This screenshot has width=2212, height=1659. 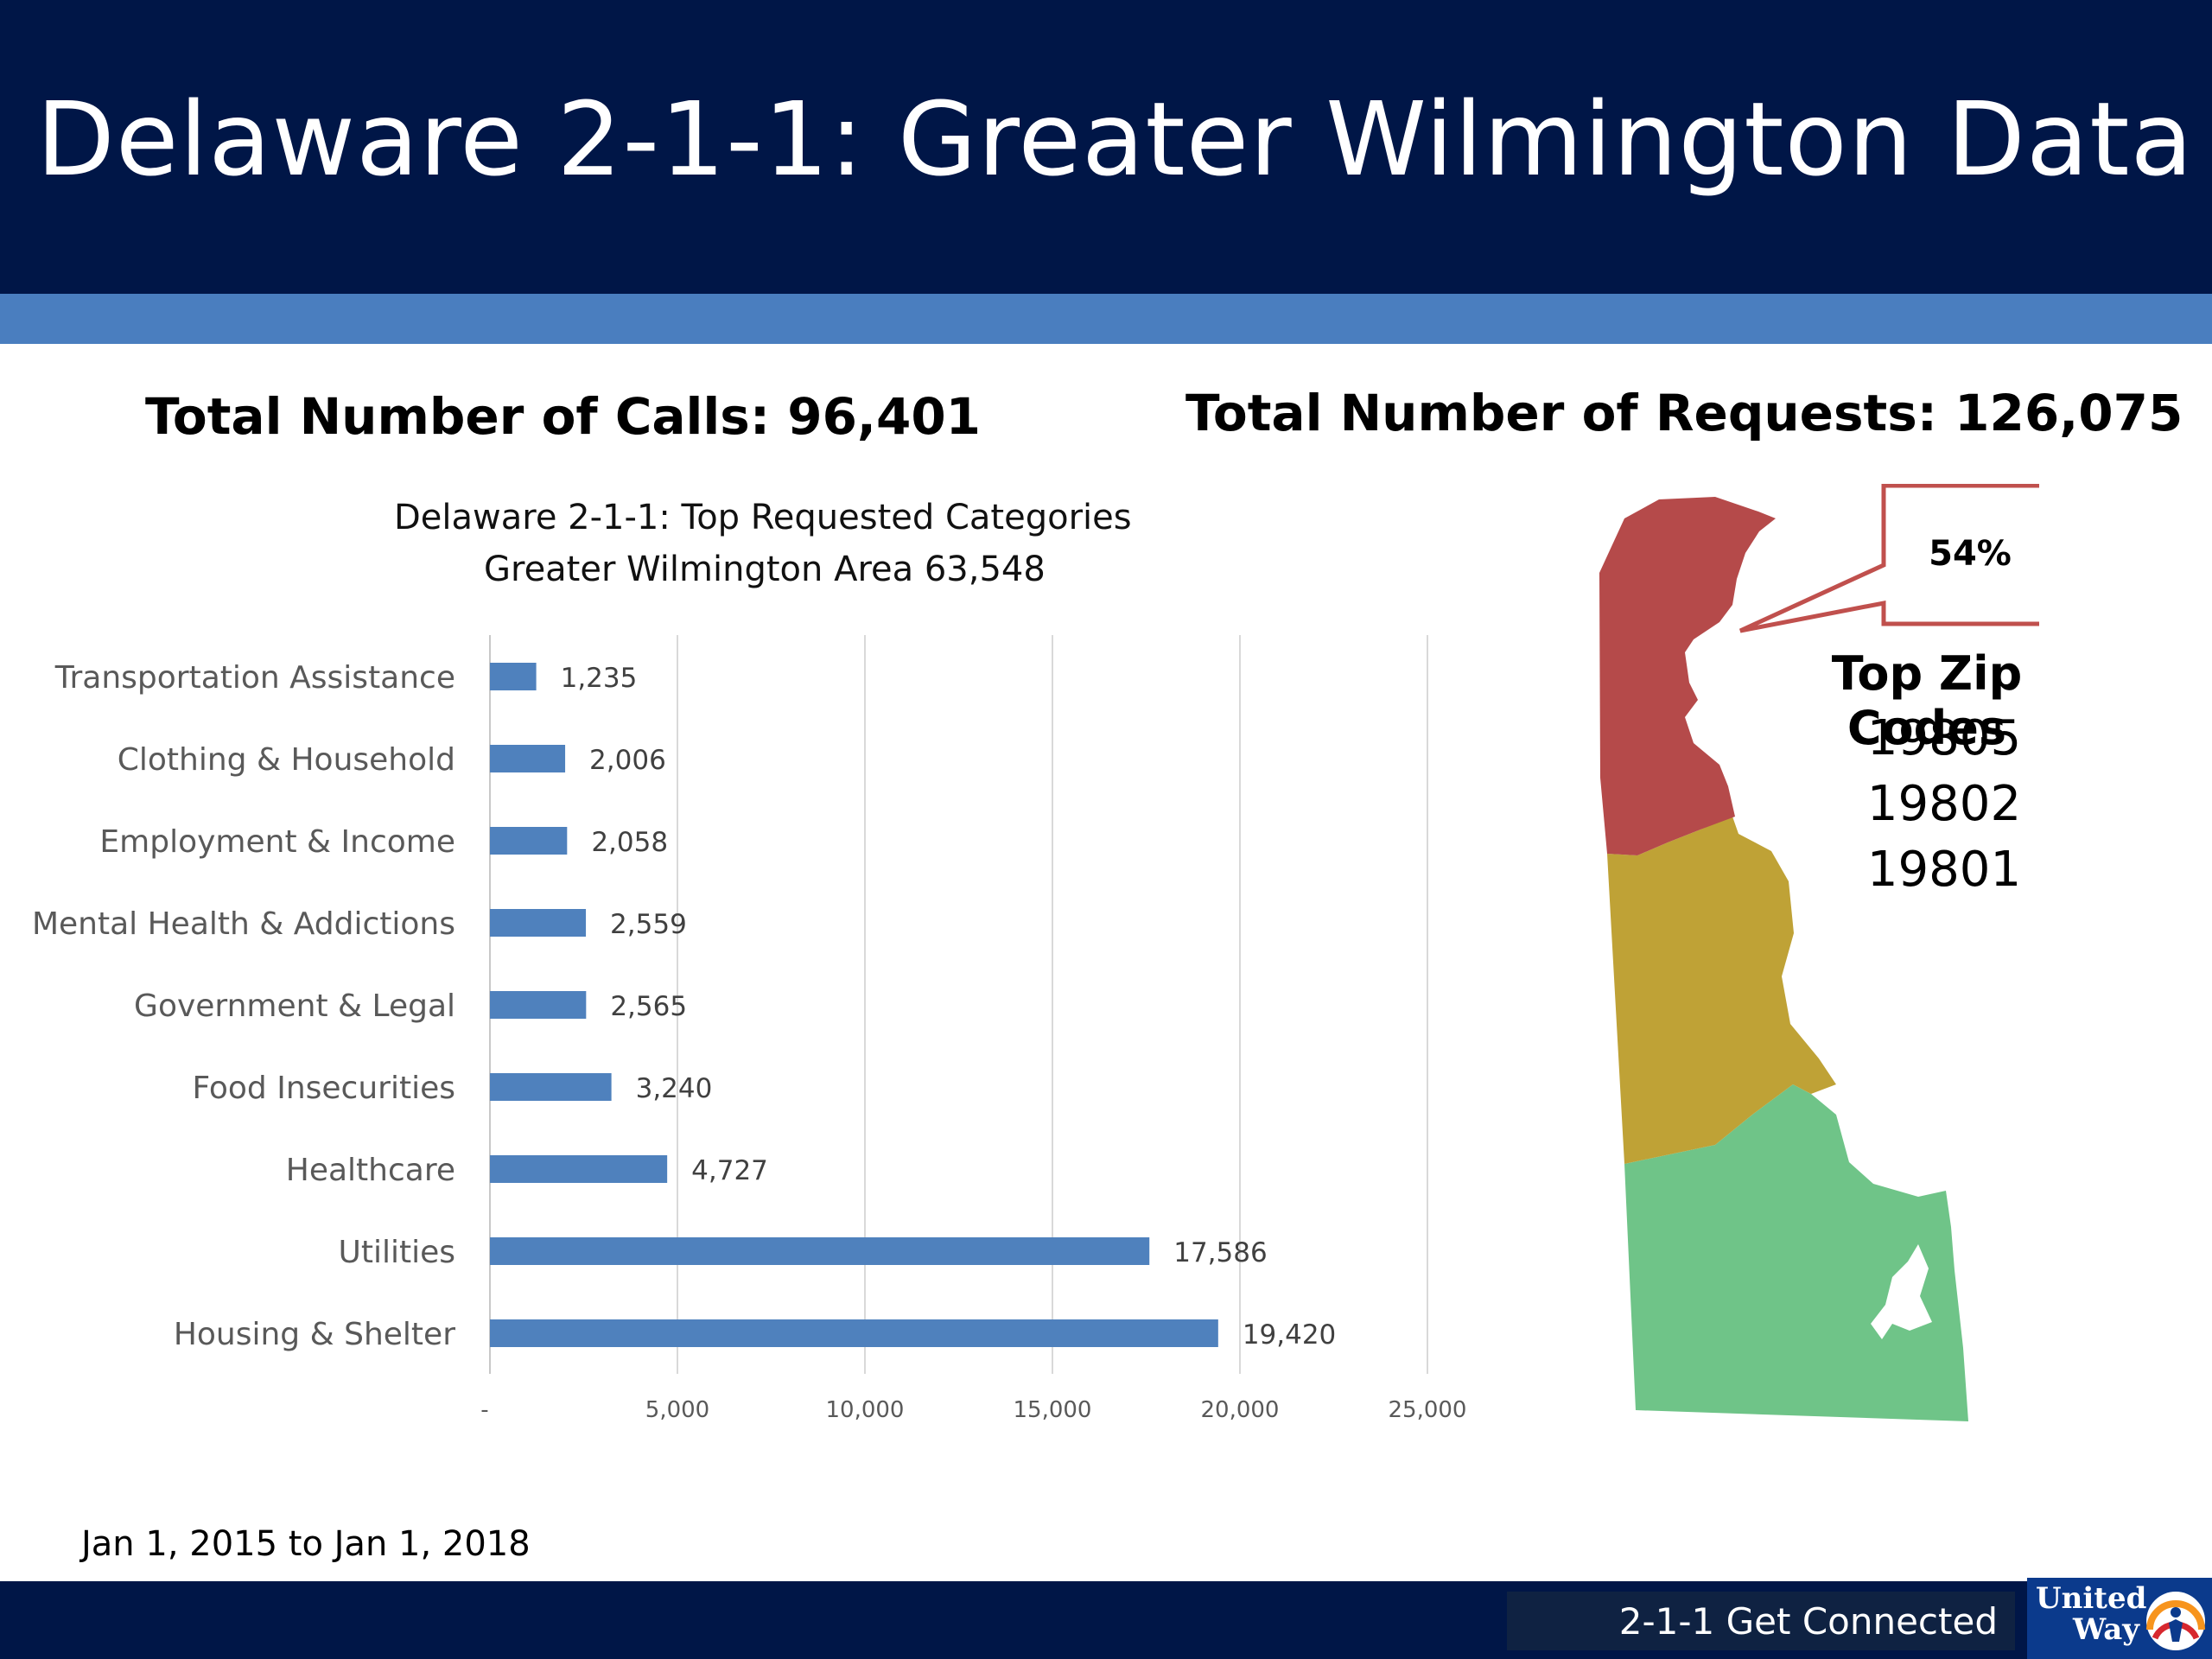 I want to click on x-tick-label: -, so click(x=484, y=1410).